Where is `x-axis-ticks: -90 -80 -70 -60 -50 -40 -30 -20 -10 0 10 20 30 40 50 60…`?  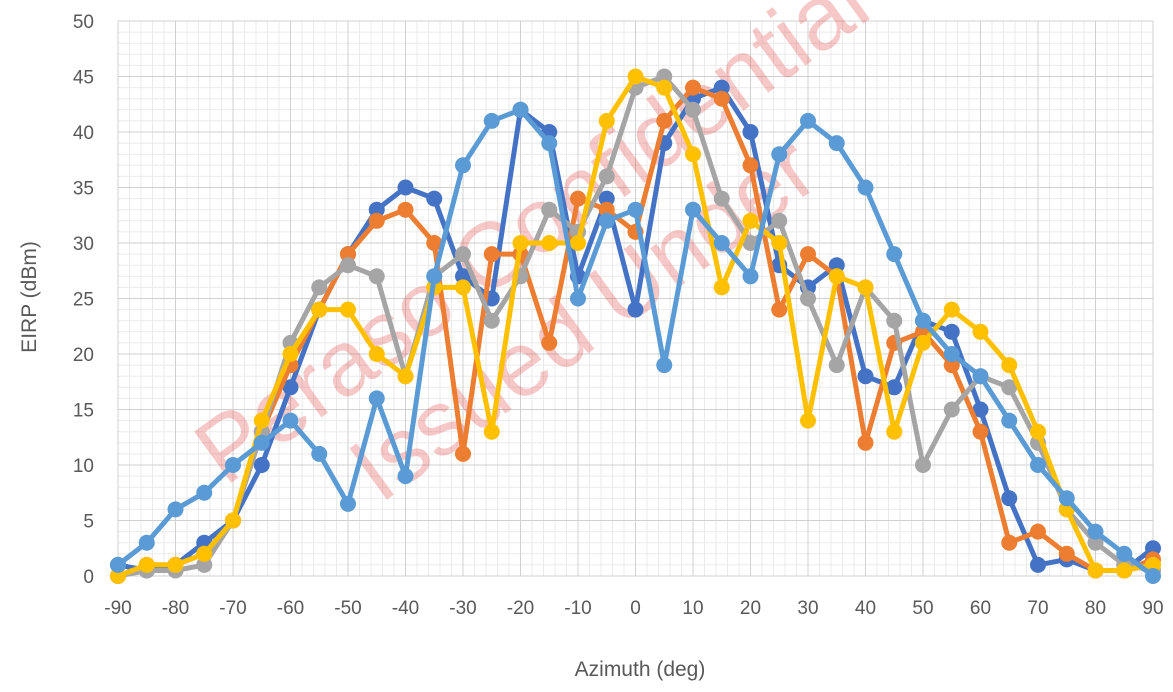
x-axis-ticks: -90 -80 -70 -60 -50 -40 -30 -20 -10 0 10 20 30 40 50 60… is located at coordinates (633, 608).